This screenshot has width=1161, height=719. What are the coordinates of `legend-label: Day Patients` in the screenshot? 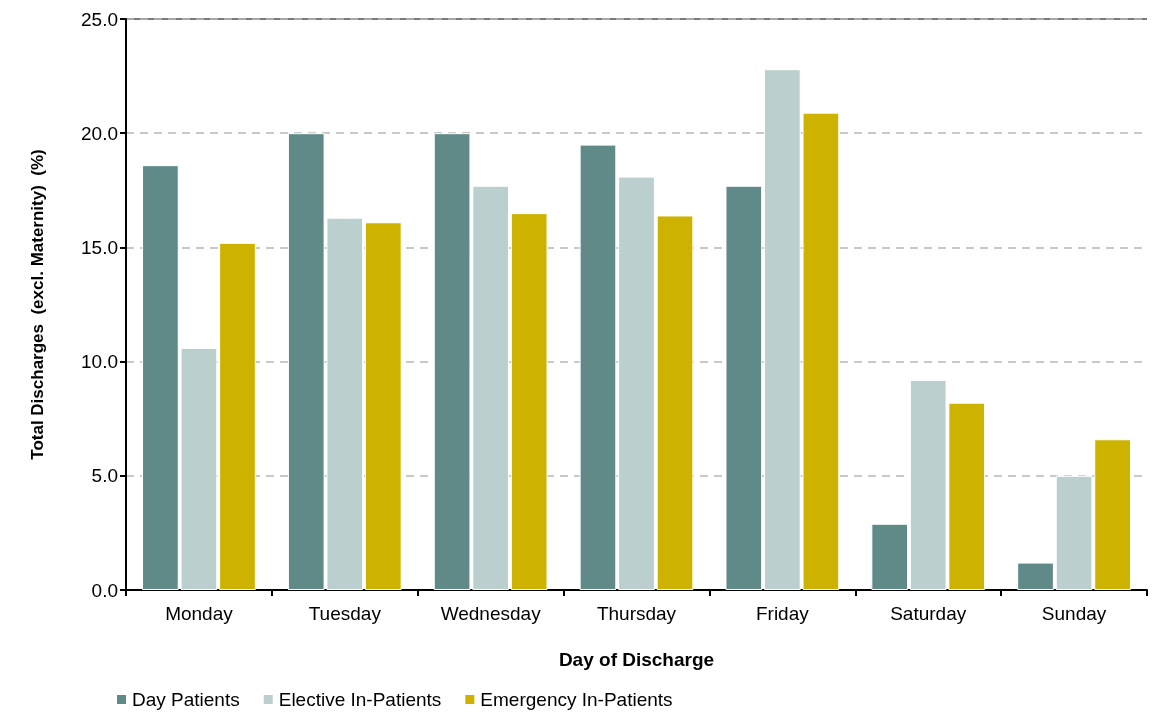 It's located at (186, 699).